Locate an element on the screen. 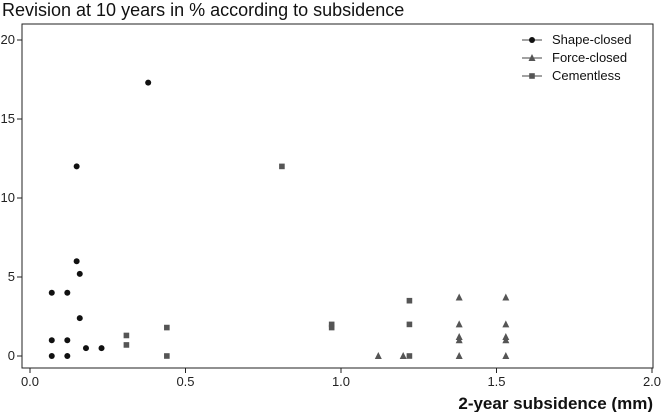  x-axis: 0.0 0.5 1.0 1.5 2.0 is located at coordinates (341, 378).